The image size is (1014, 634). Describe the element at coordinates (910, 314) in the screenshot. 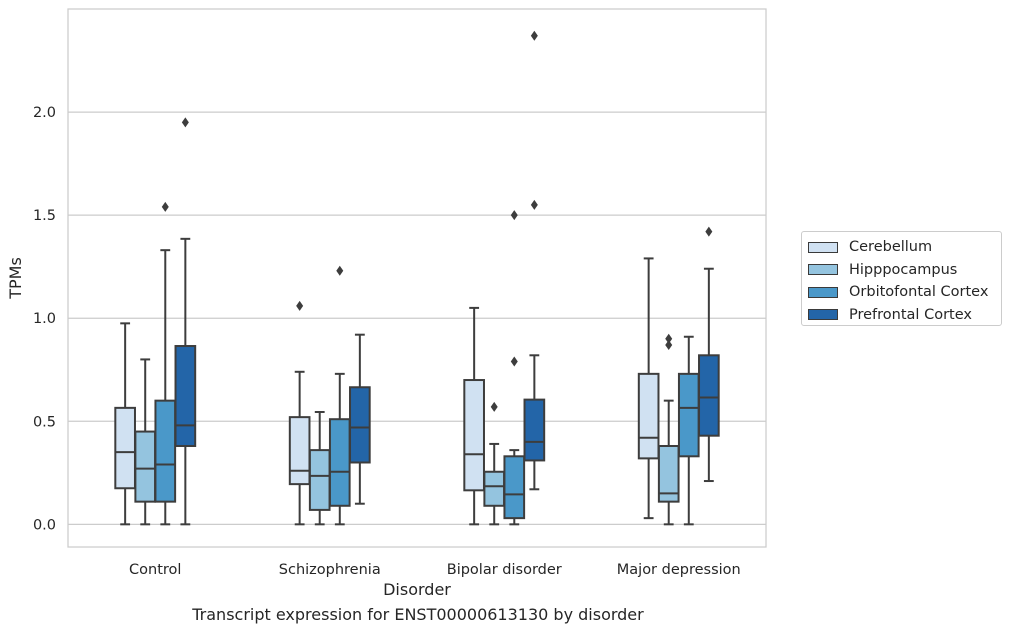

I see `legend-label: Prefrontal Cortex` at that location.